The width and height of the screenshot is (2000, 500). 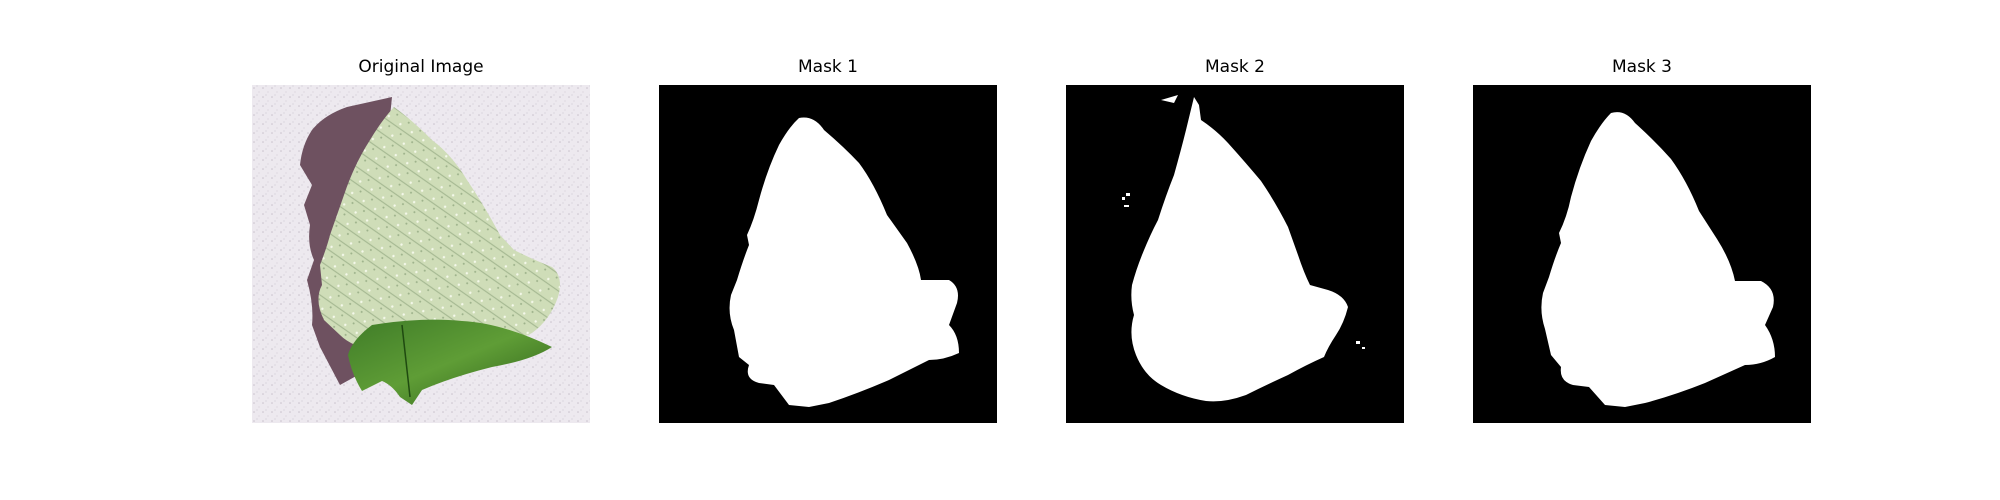 I want to click on leaf-midrib, so click(x=406, y=361).